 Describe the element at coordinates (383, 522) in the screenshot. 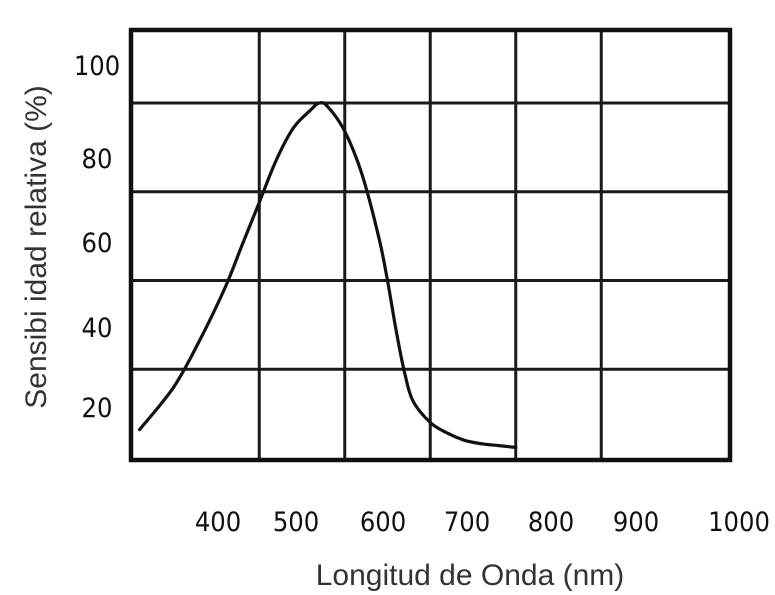

I see `x-tick-label: 600` at that location.